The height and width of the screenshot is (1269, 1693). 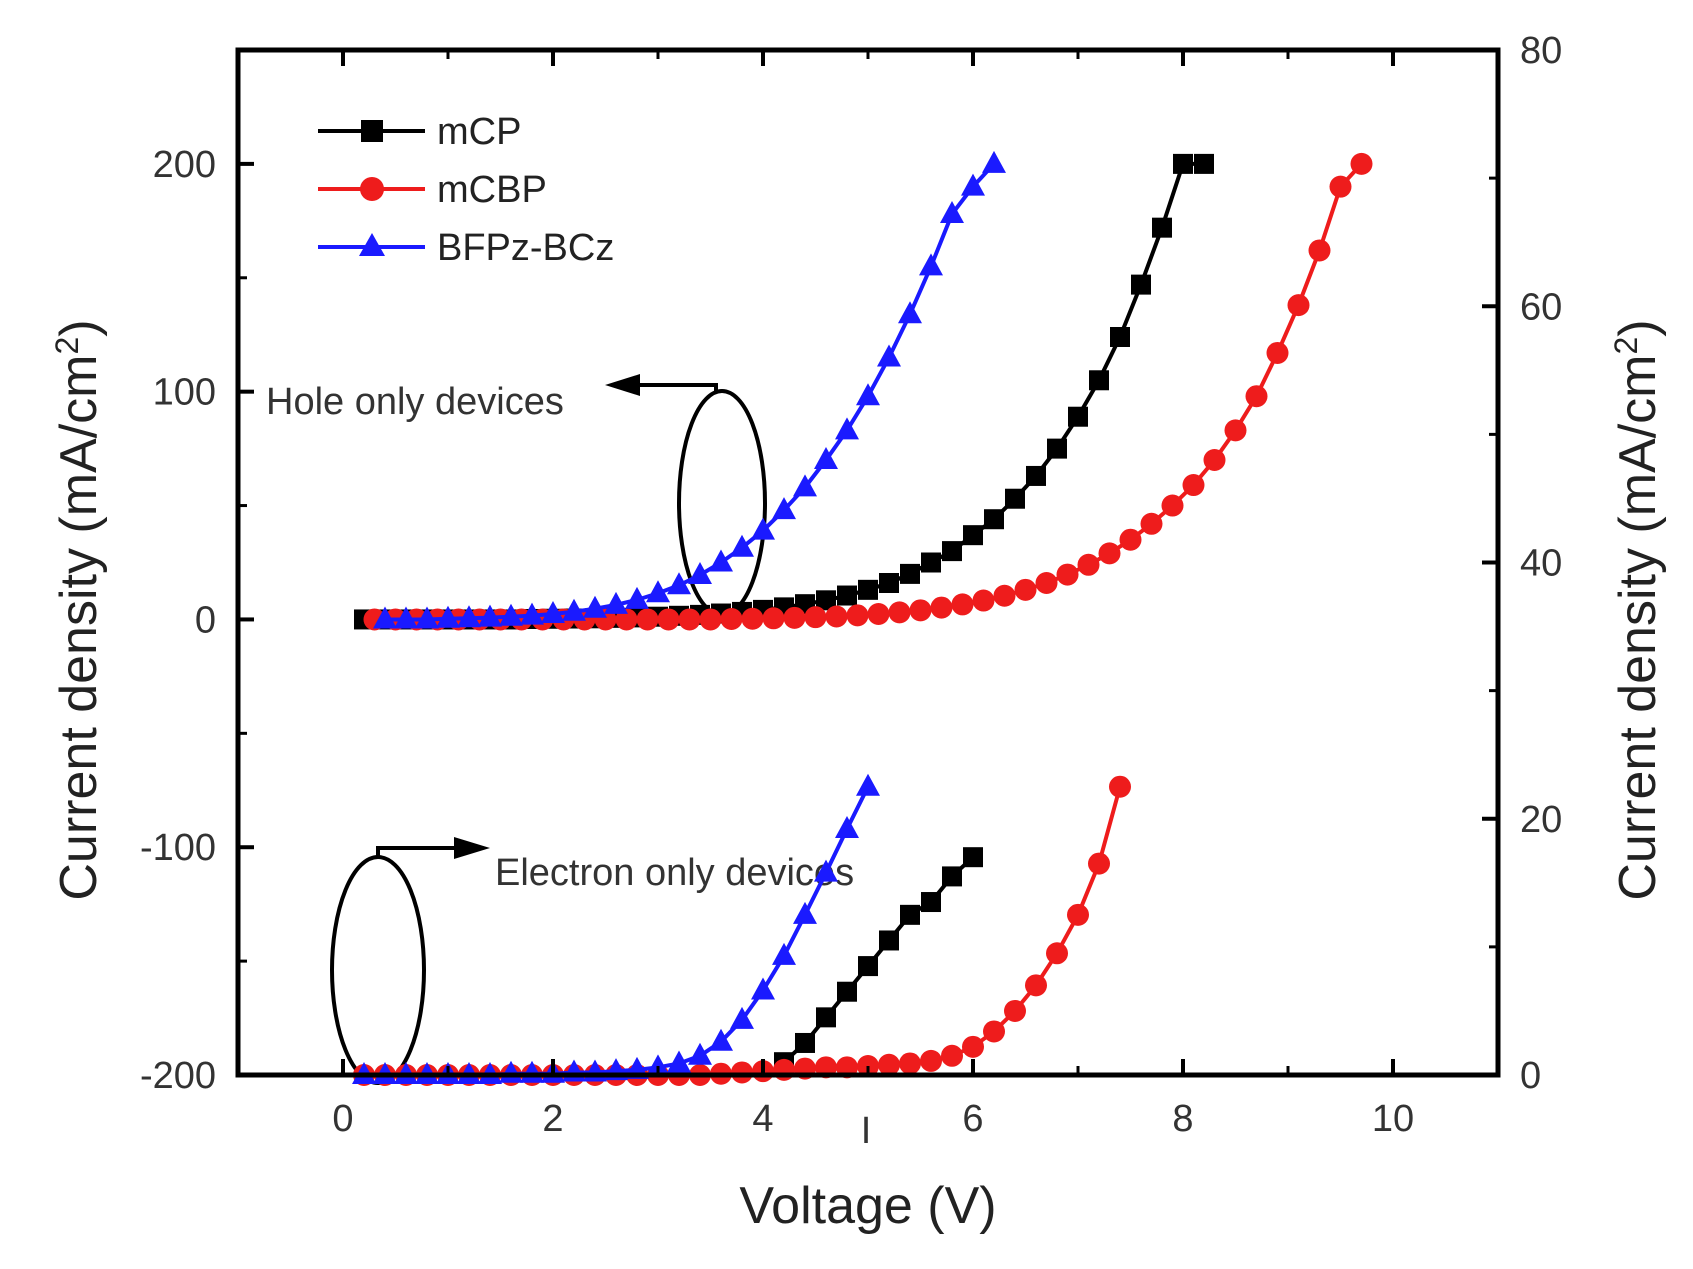 What do you see at coordinates (78, 609) in the screenshot?
I see `y-axis-left-title: Current density (mA/cm2)` at bounding box center [78, 609].